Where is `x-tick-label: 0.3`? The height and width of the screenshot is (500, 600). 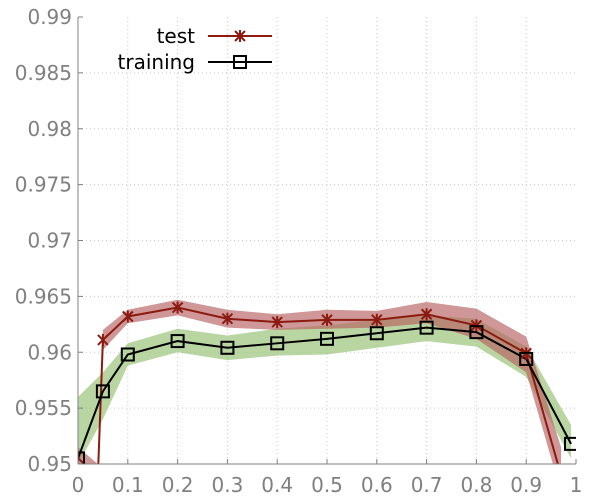
x-tick-label: 0.3 is located at coordinates (227, 485).